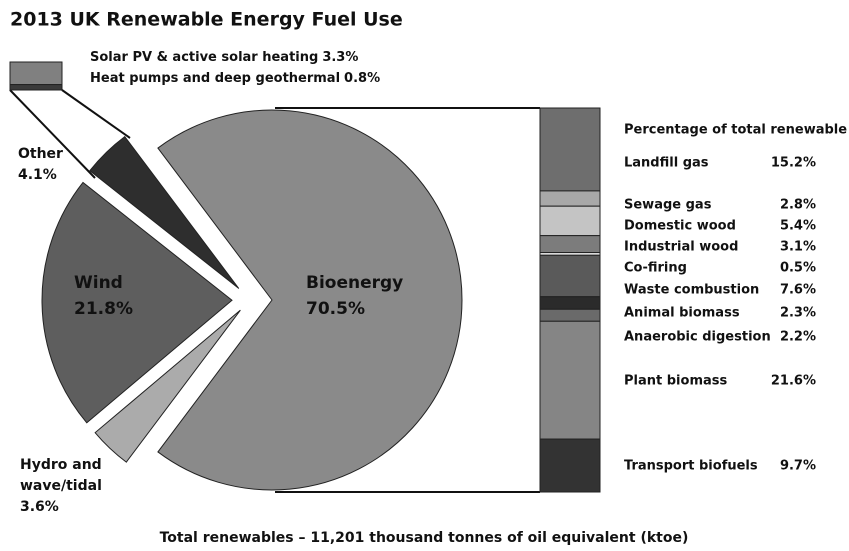 The width and height of the screenshot is (849, 551). I want to click on legend-value: 15.2%, so click(793, 163).